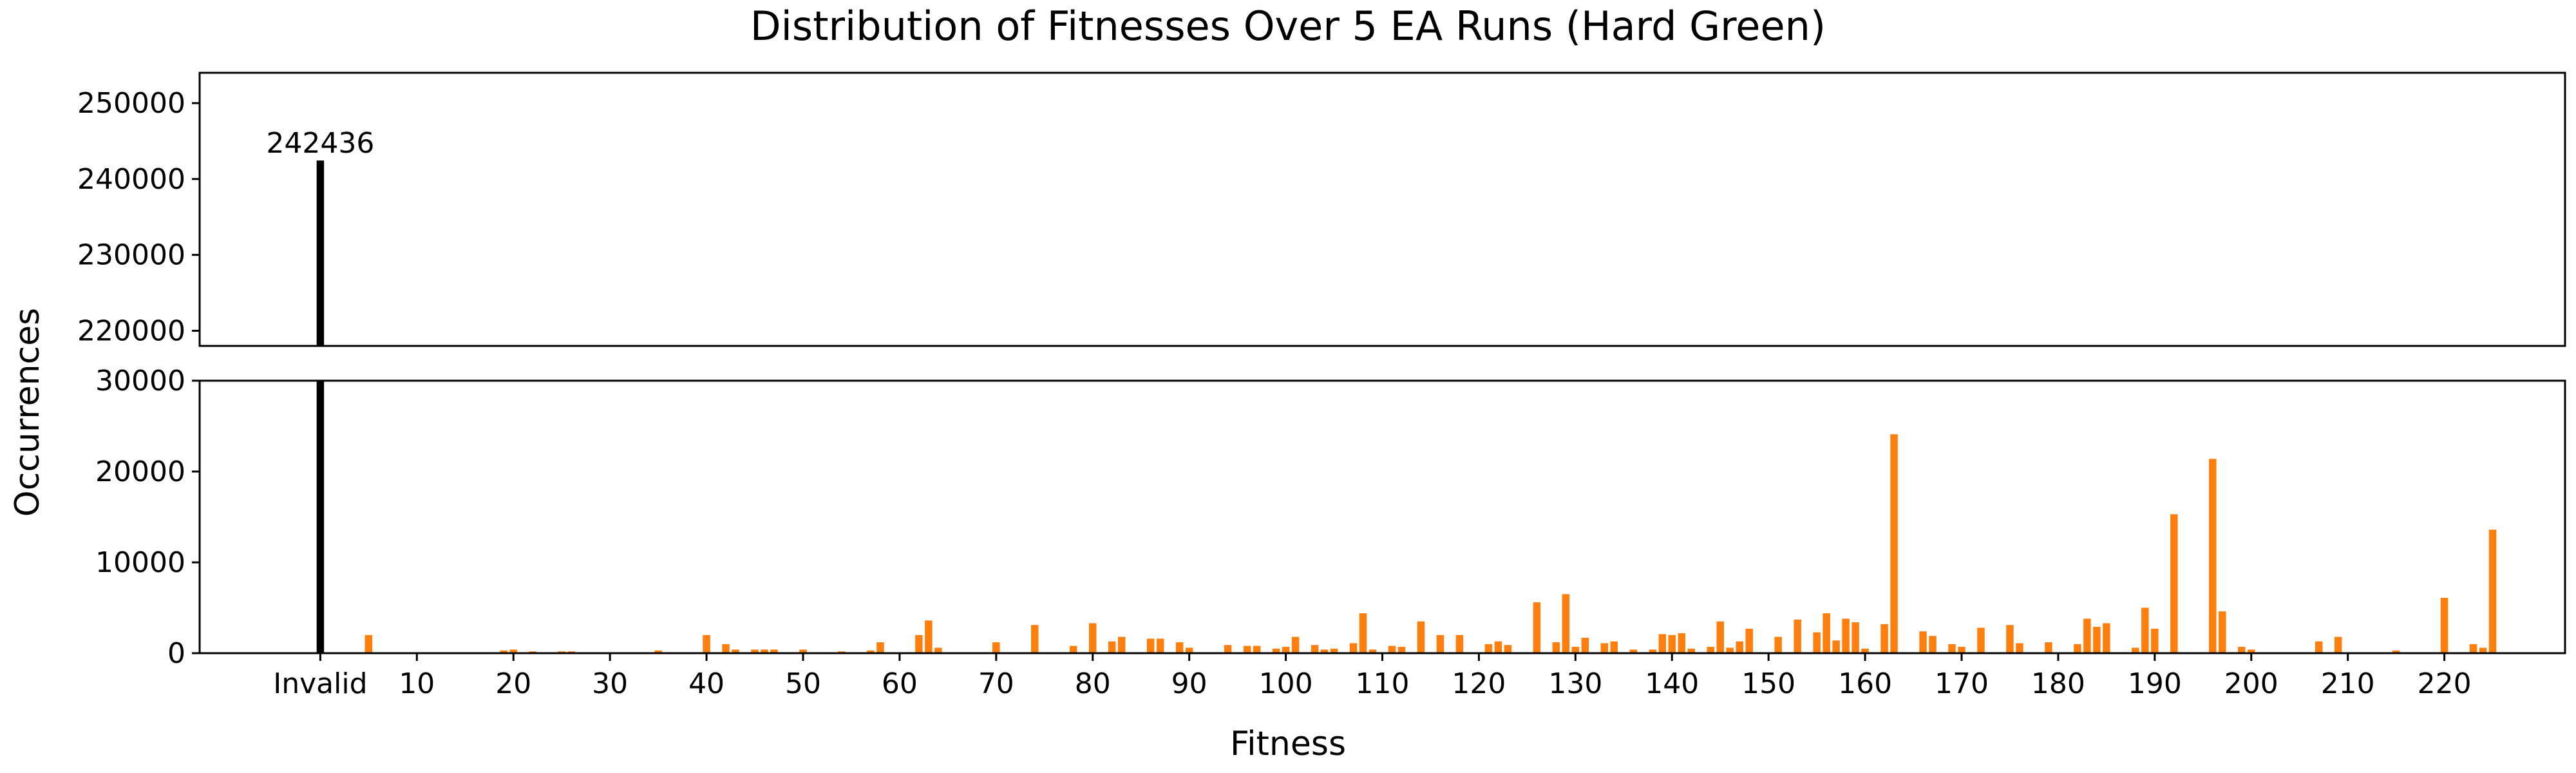  I want to click on x-tick-label: Invalid, so click(320, 684).